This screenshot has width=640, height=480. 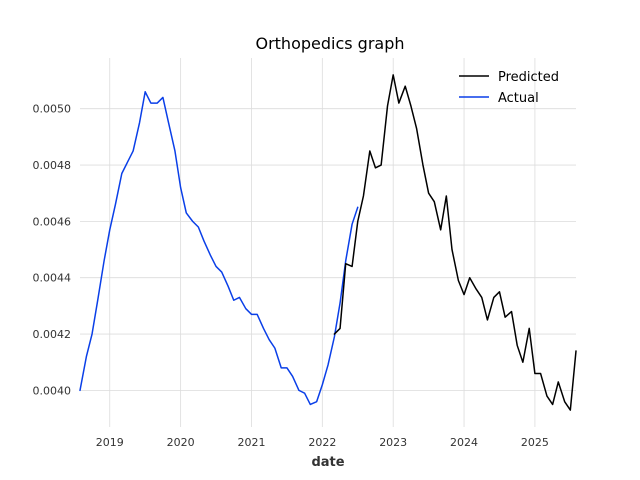 I want to click on x-tick-label: 2025, so click(x=535, y=442).